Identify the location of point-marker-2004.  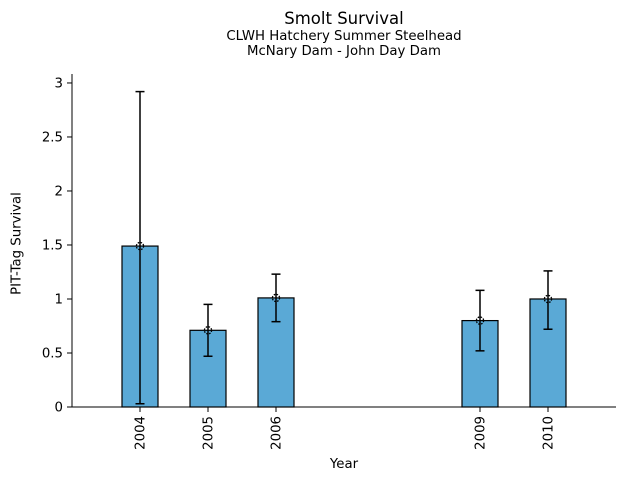
(140, 246).